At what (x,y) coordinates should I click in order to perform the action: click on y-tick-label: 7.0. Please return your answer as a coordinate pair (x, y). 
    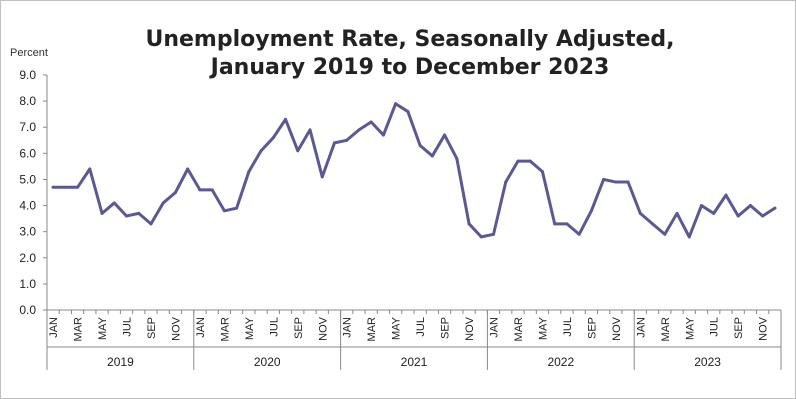
    Looking at the image, I should click on (27, 127).